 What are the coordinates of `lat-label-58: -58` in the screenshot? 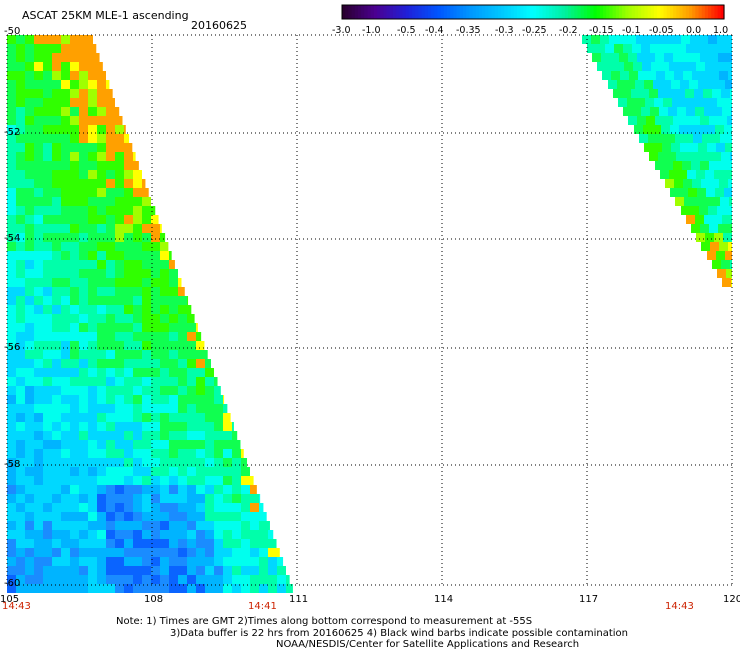 It's located at (12, 464).